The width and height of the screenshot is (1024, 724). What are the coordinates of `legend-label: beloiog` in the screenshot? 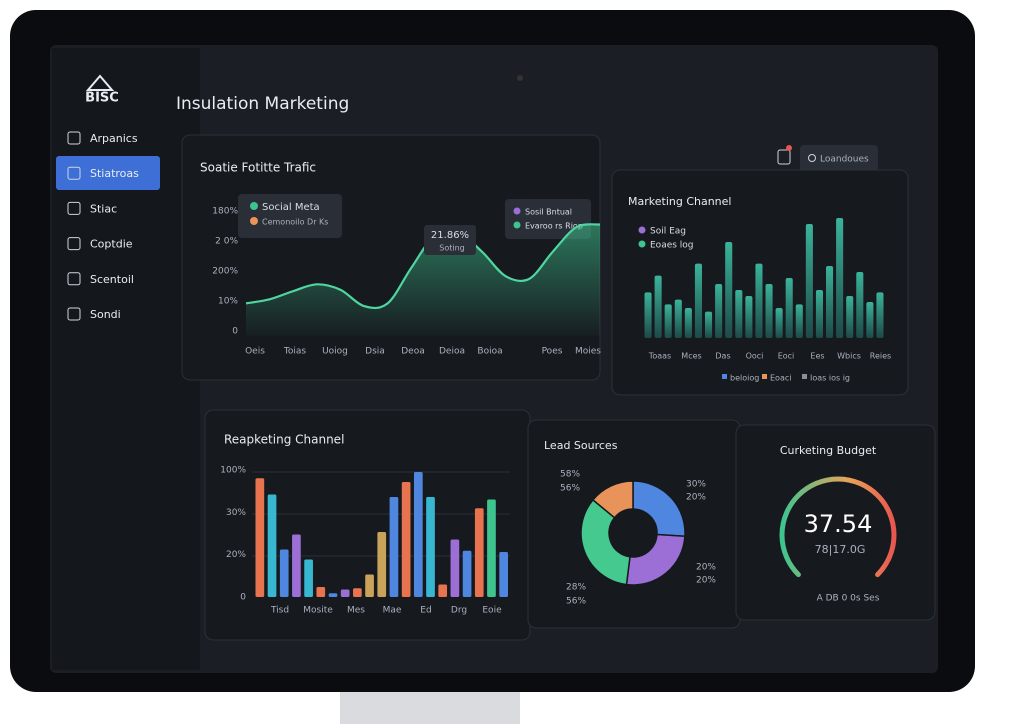 It's located at (744, 378).